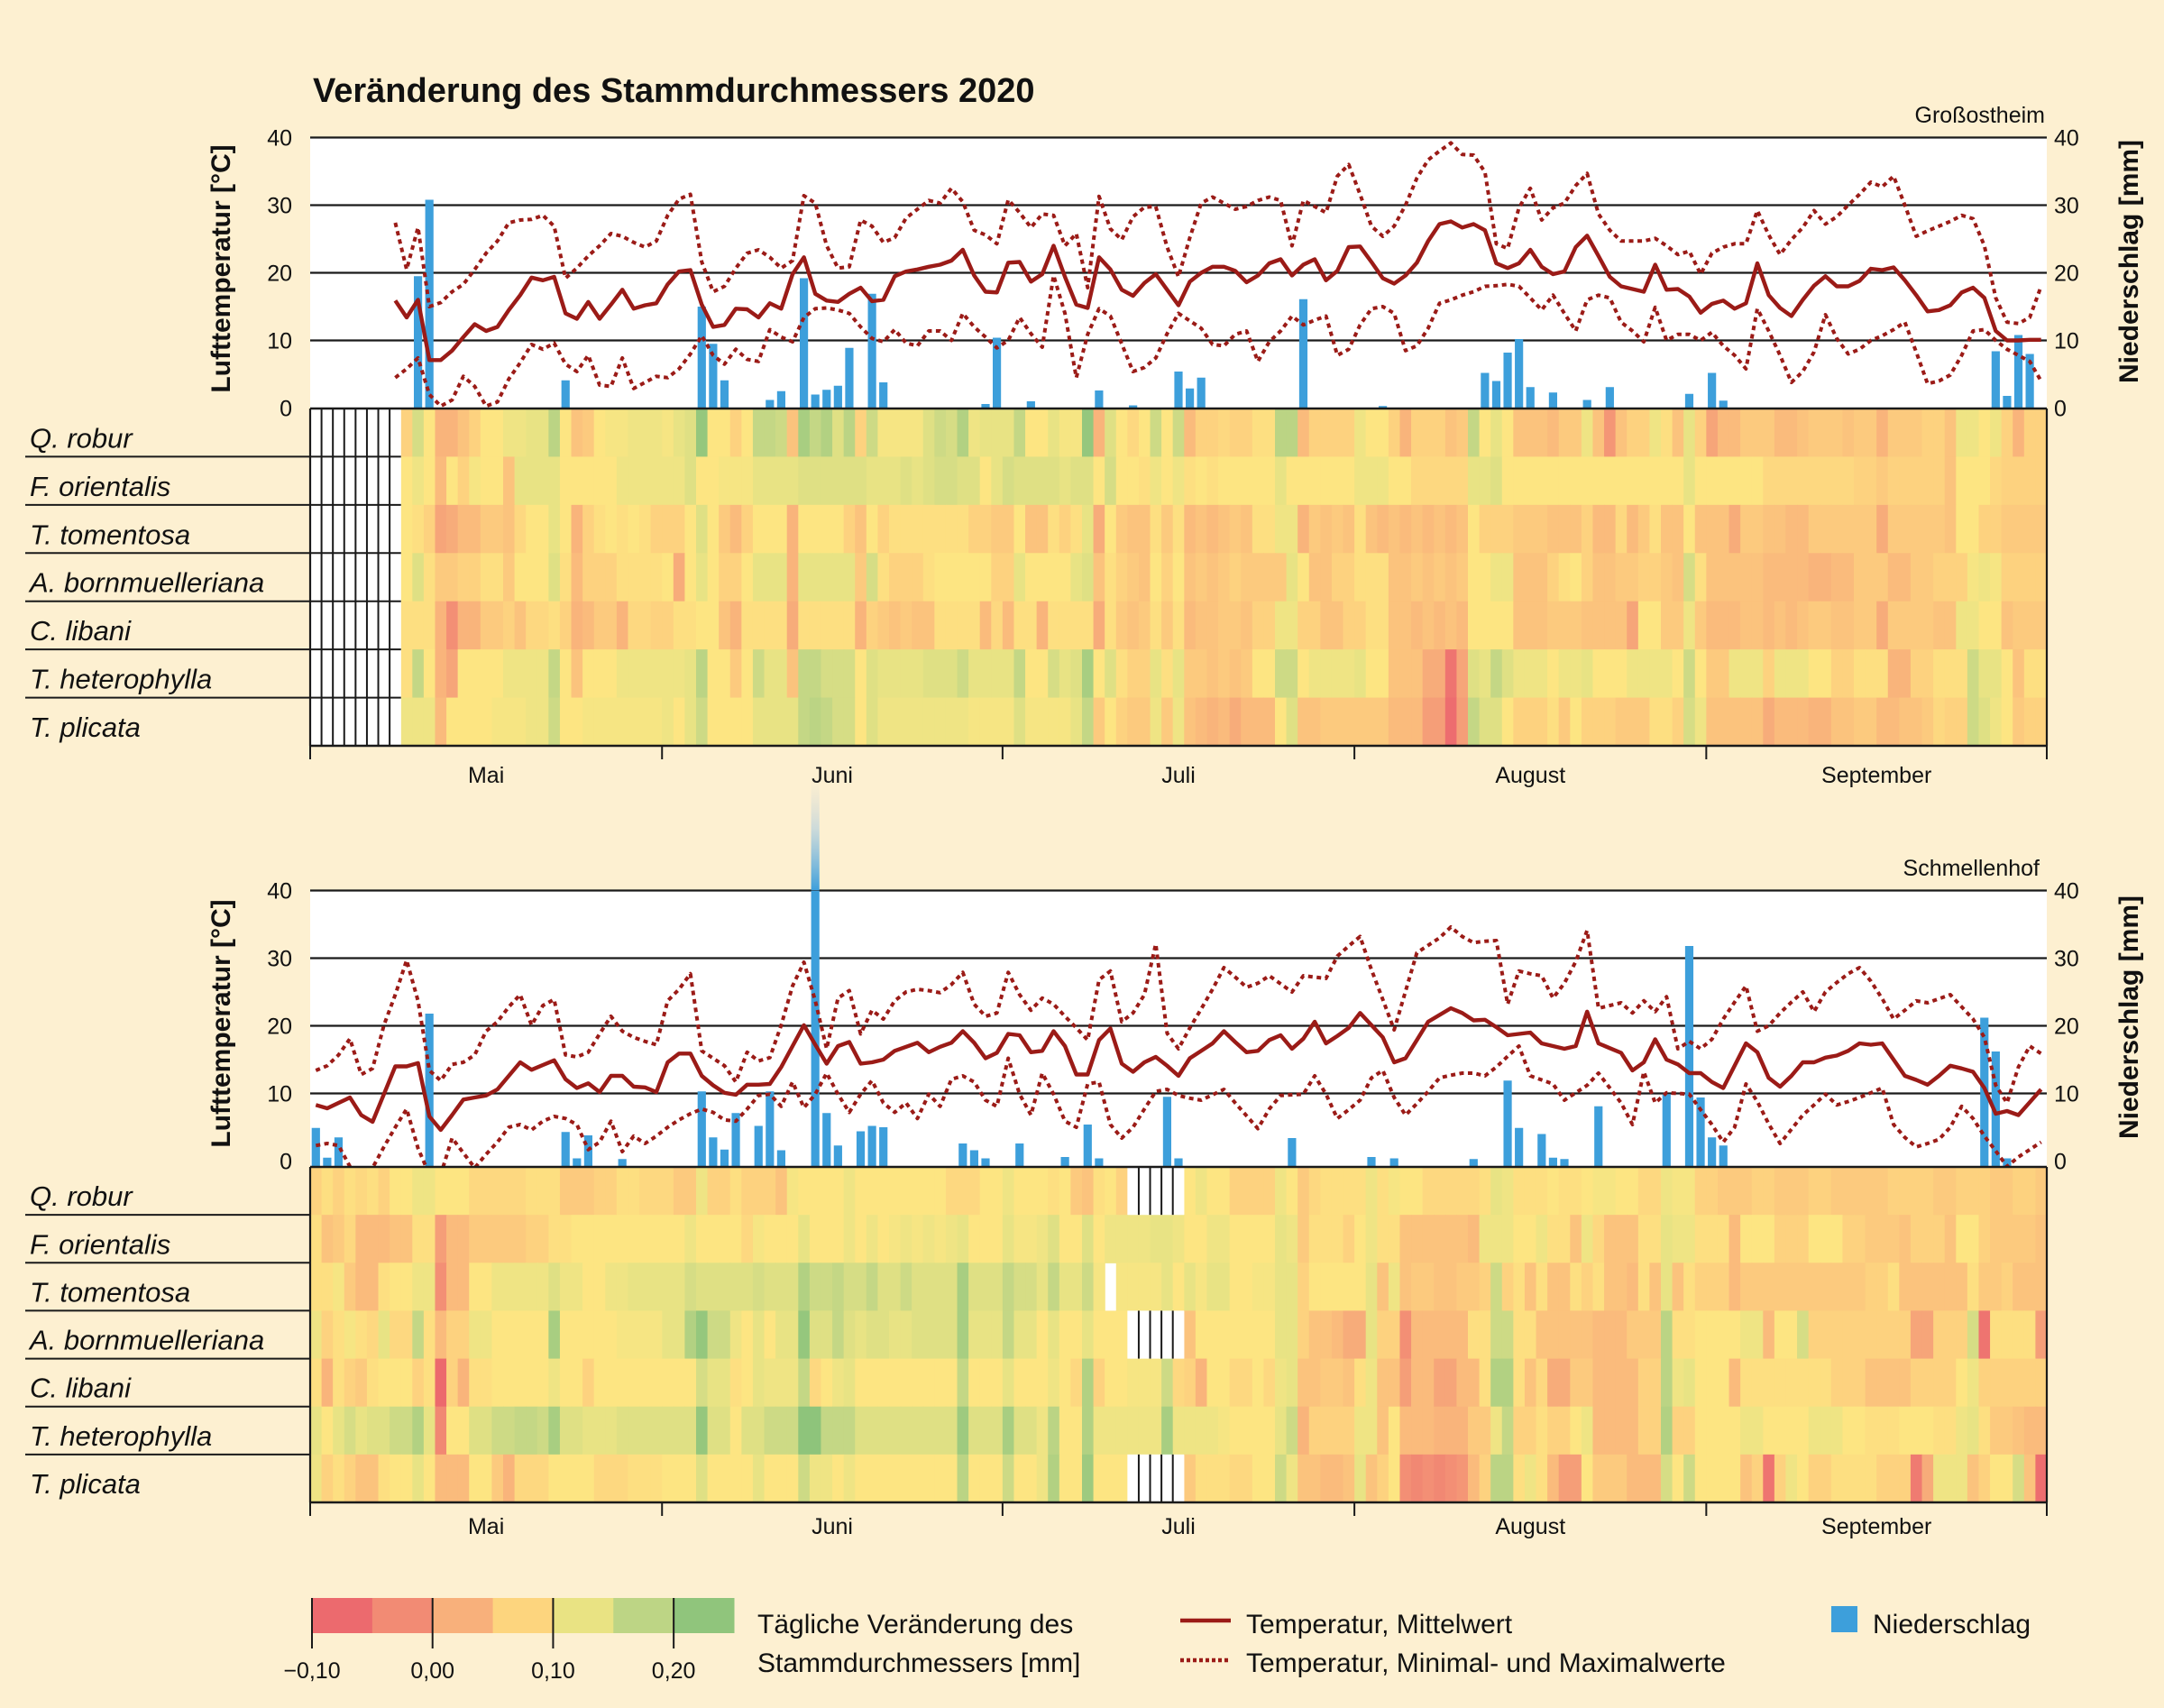 The width and height of the screenshot is (2164, 1708). Describe the element at coordinates (832, 1526) in the screenshot. I see `month-label: Juni` at that location.